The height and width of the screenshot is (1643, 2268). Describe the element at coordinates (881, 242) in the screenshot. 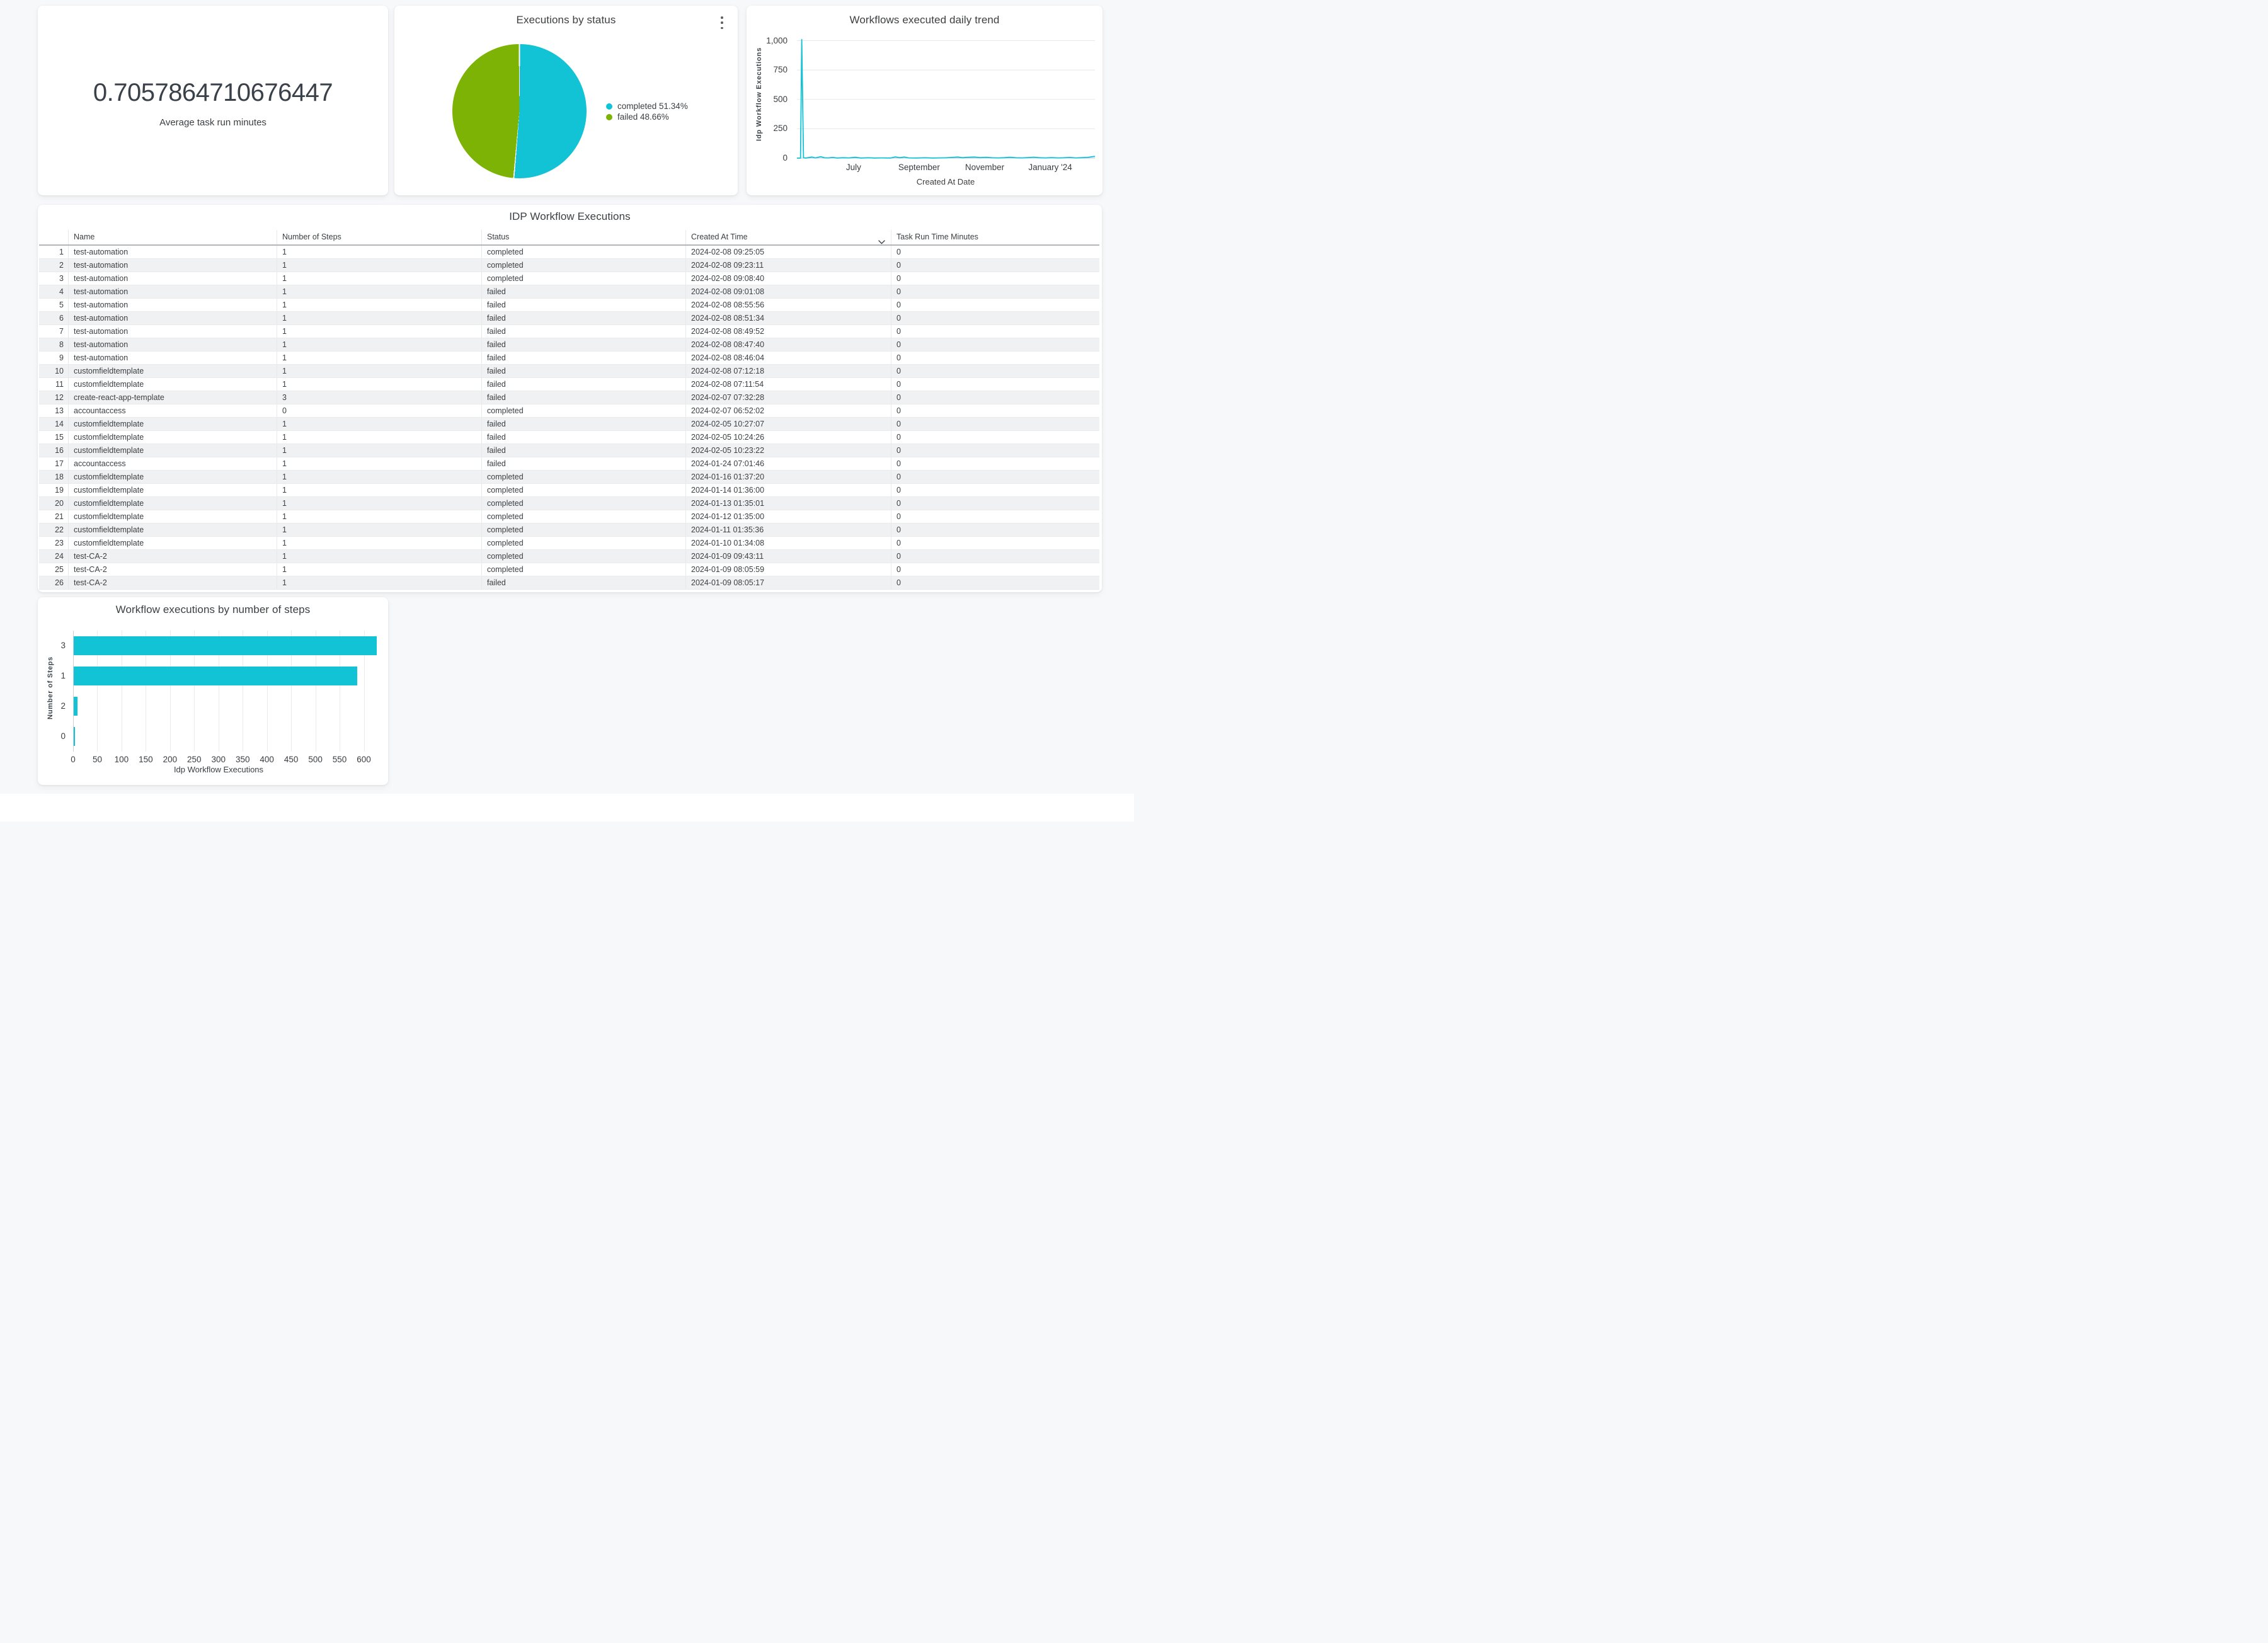

I see `chevron-down-icon` at that location.